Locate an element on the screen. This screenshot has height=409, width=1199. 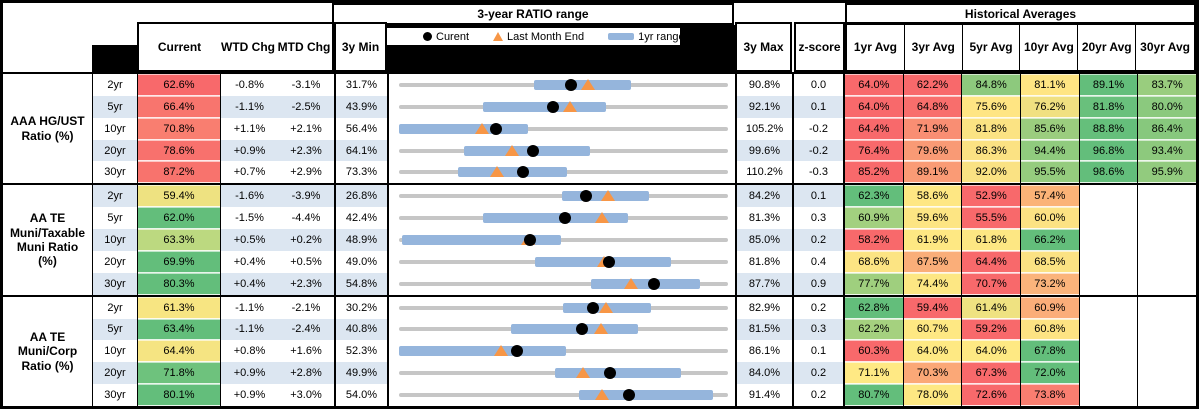
mtd-change-cell: +2.1% is located at coordinates (307, 128).